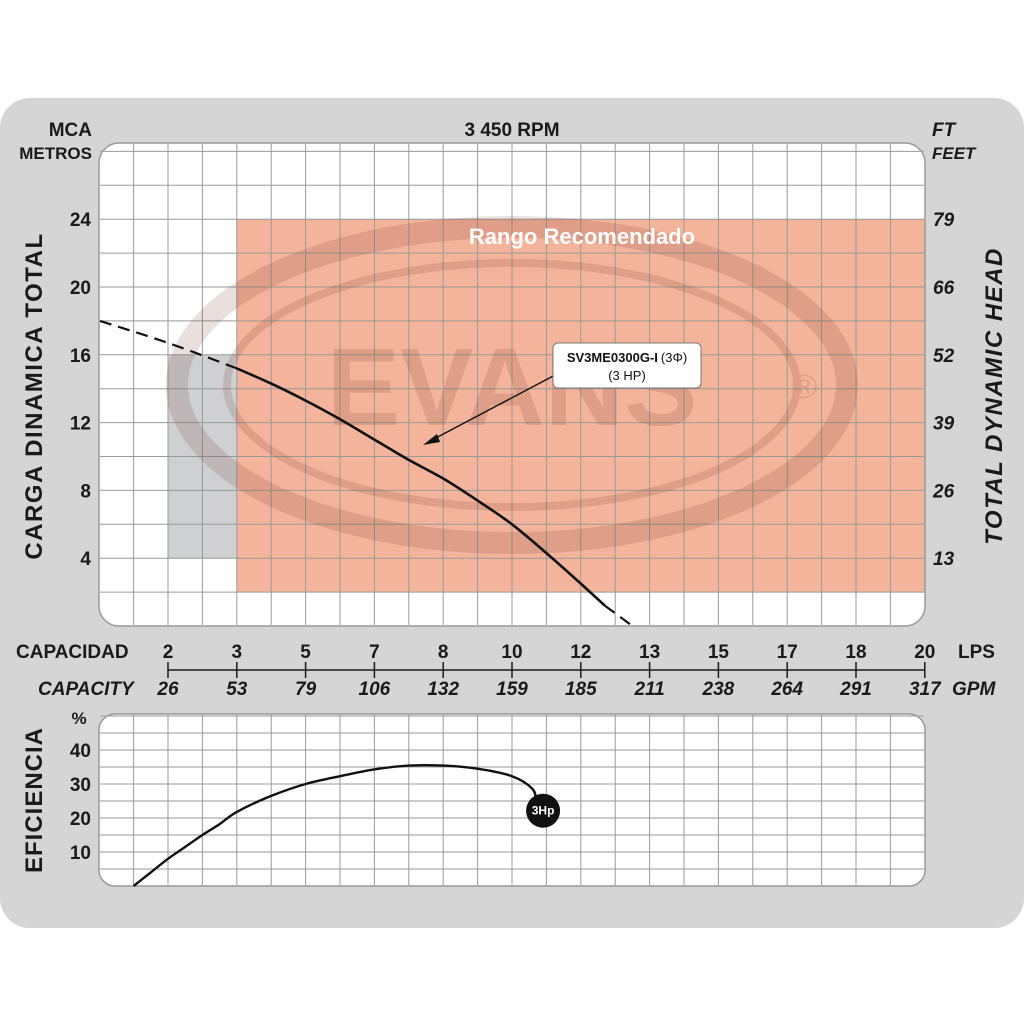 The image size is (1024, 1024). I want to click on x-tick-gpm: 238, so click(718, 689).